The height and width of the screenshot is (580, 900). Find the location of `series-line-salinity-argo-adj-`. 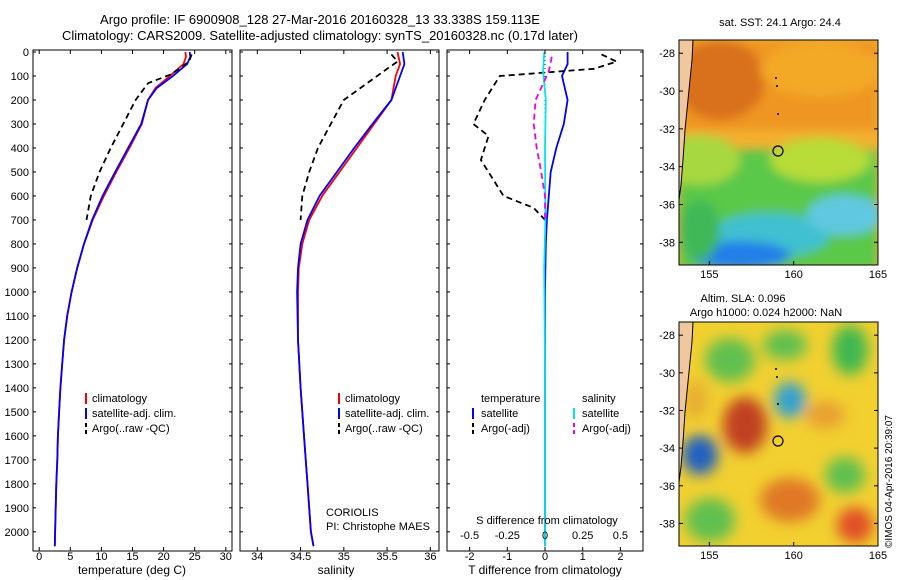

series-line-salinity-argo-adj- is located at coordinates (542, 138).